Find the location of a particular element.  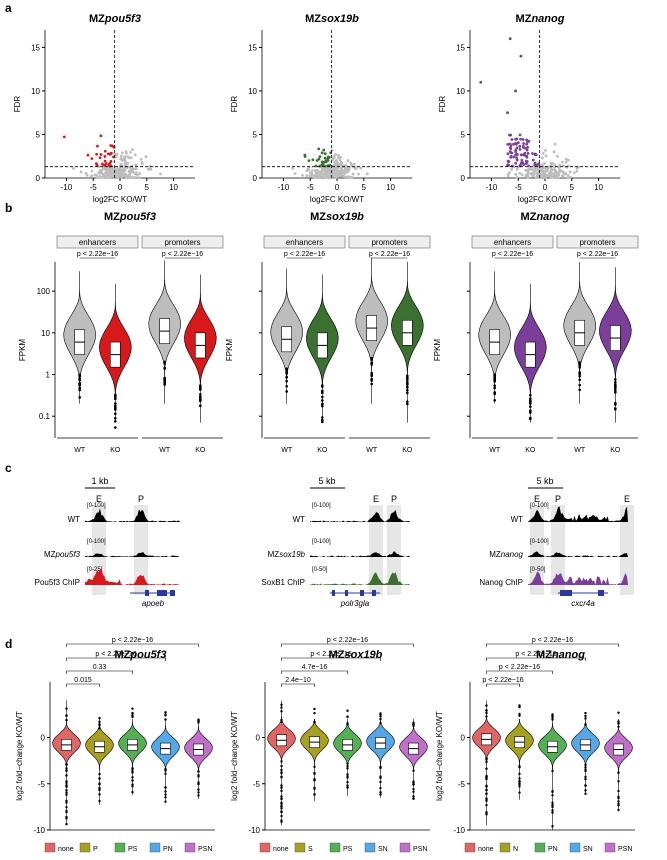

pvalue-label: 0.33 is located at coordinates (100, 667).